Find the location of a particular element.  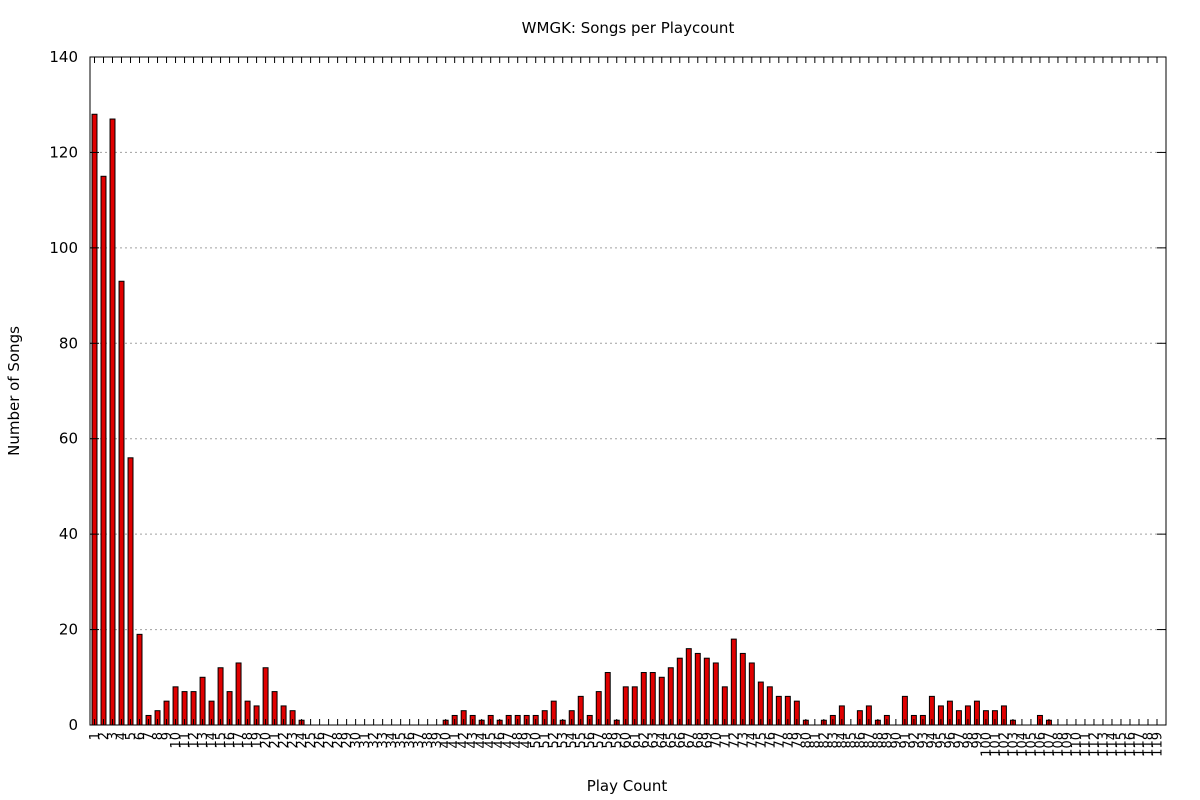

x-tick-label: 2 is located at coordinates (104, 736).